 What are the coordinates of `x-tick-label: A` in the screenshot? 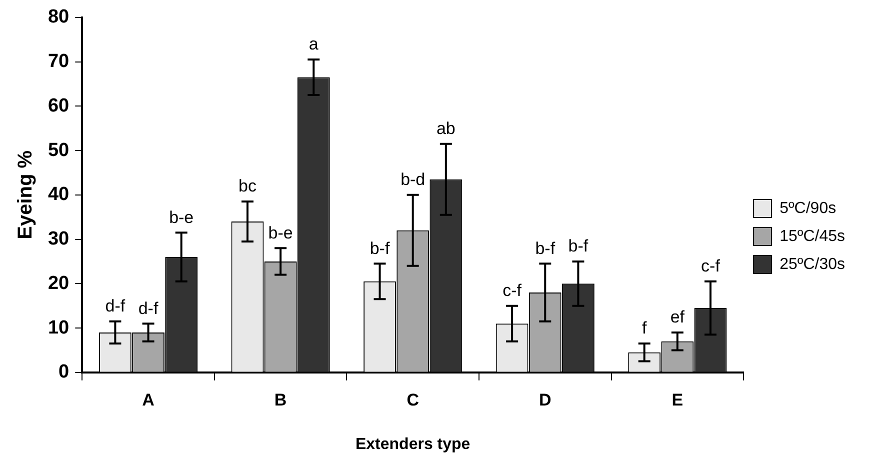 It's located at (148, 400).